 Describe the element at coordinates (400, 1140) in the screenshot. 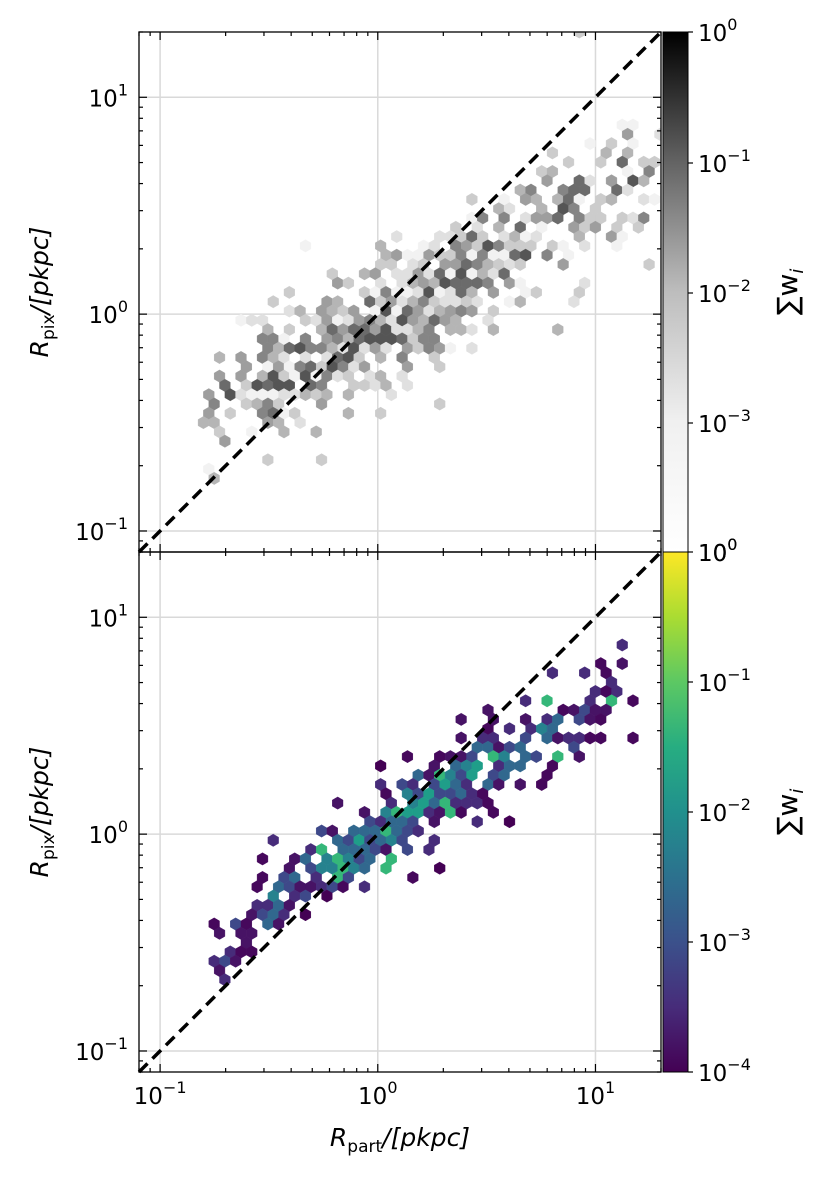

I see `x-axis-label: Rpart/[pkpc]` at that location.